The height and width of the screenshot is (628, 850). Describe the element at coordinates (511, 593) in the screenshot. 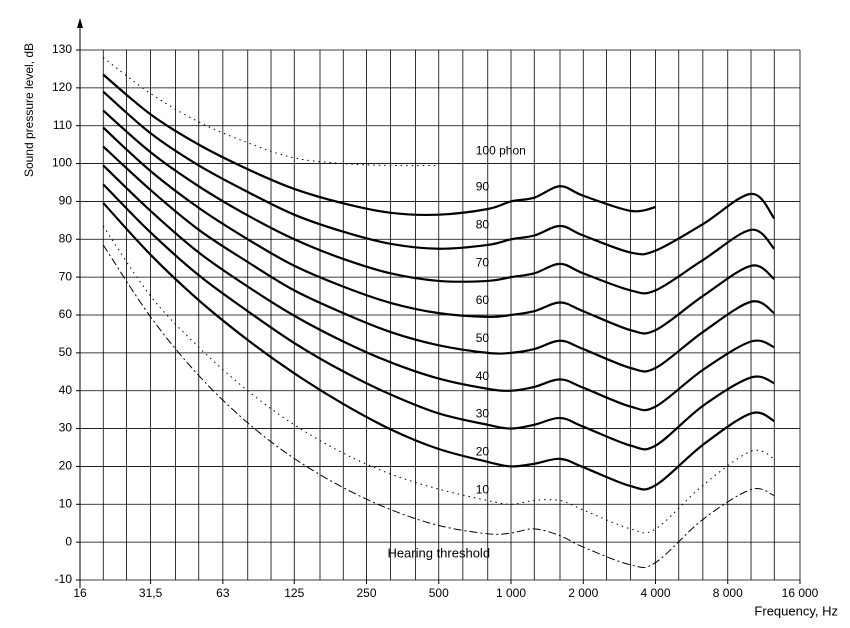

I see `x-tick-label: 1 000` at that location.